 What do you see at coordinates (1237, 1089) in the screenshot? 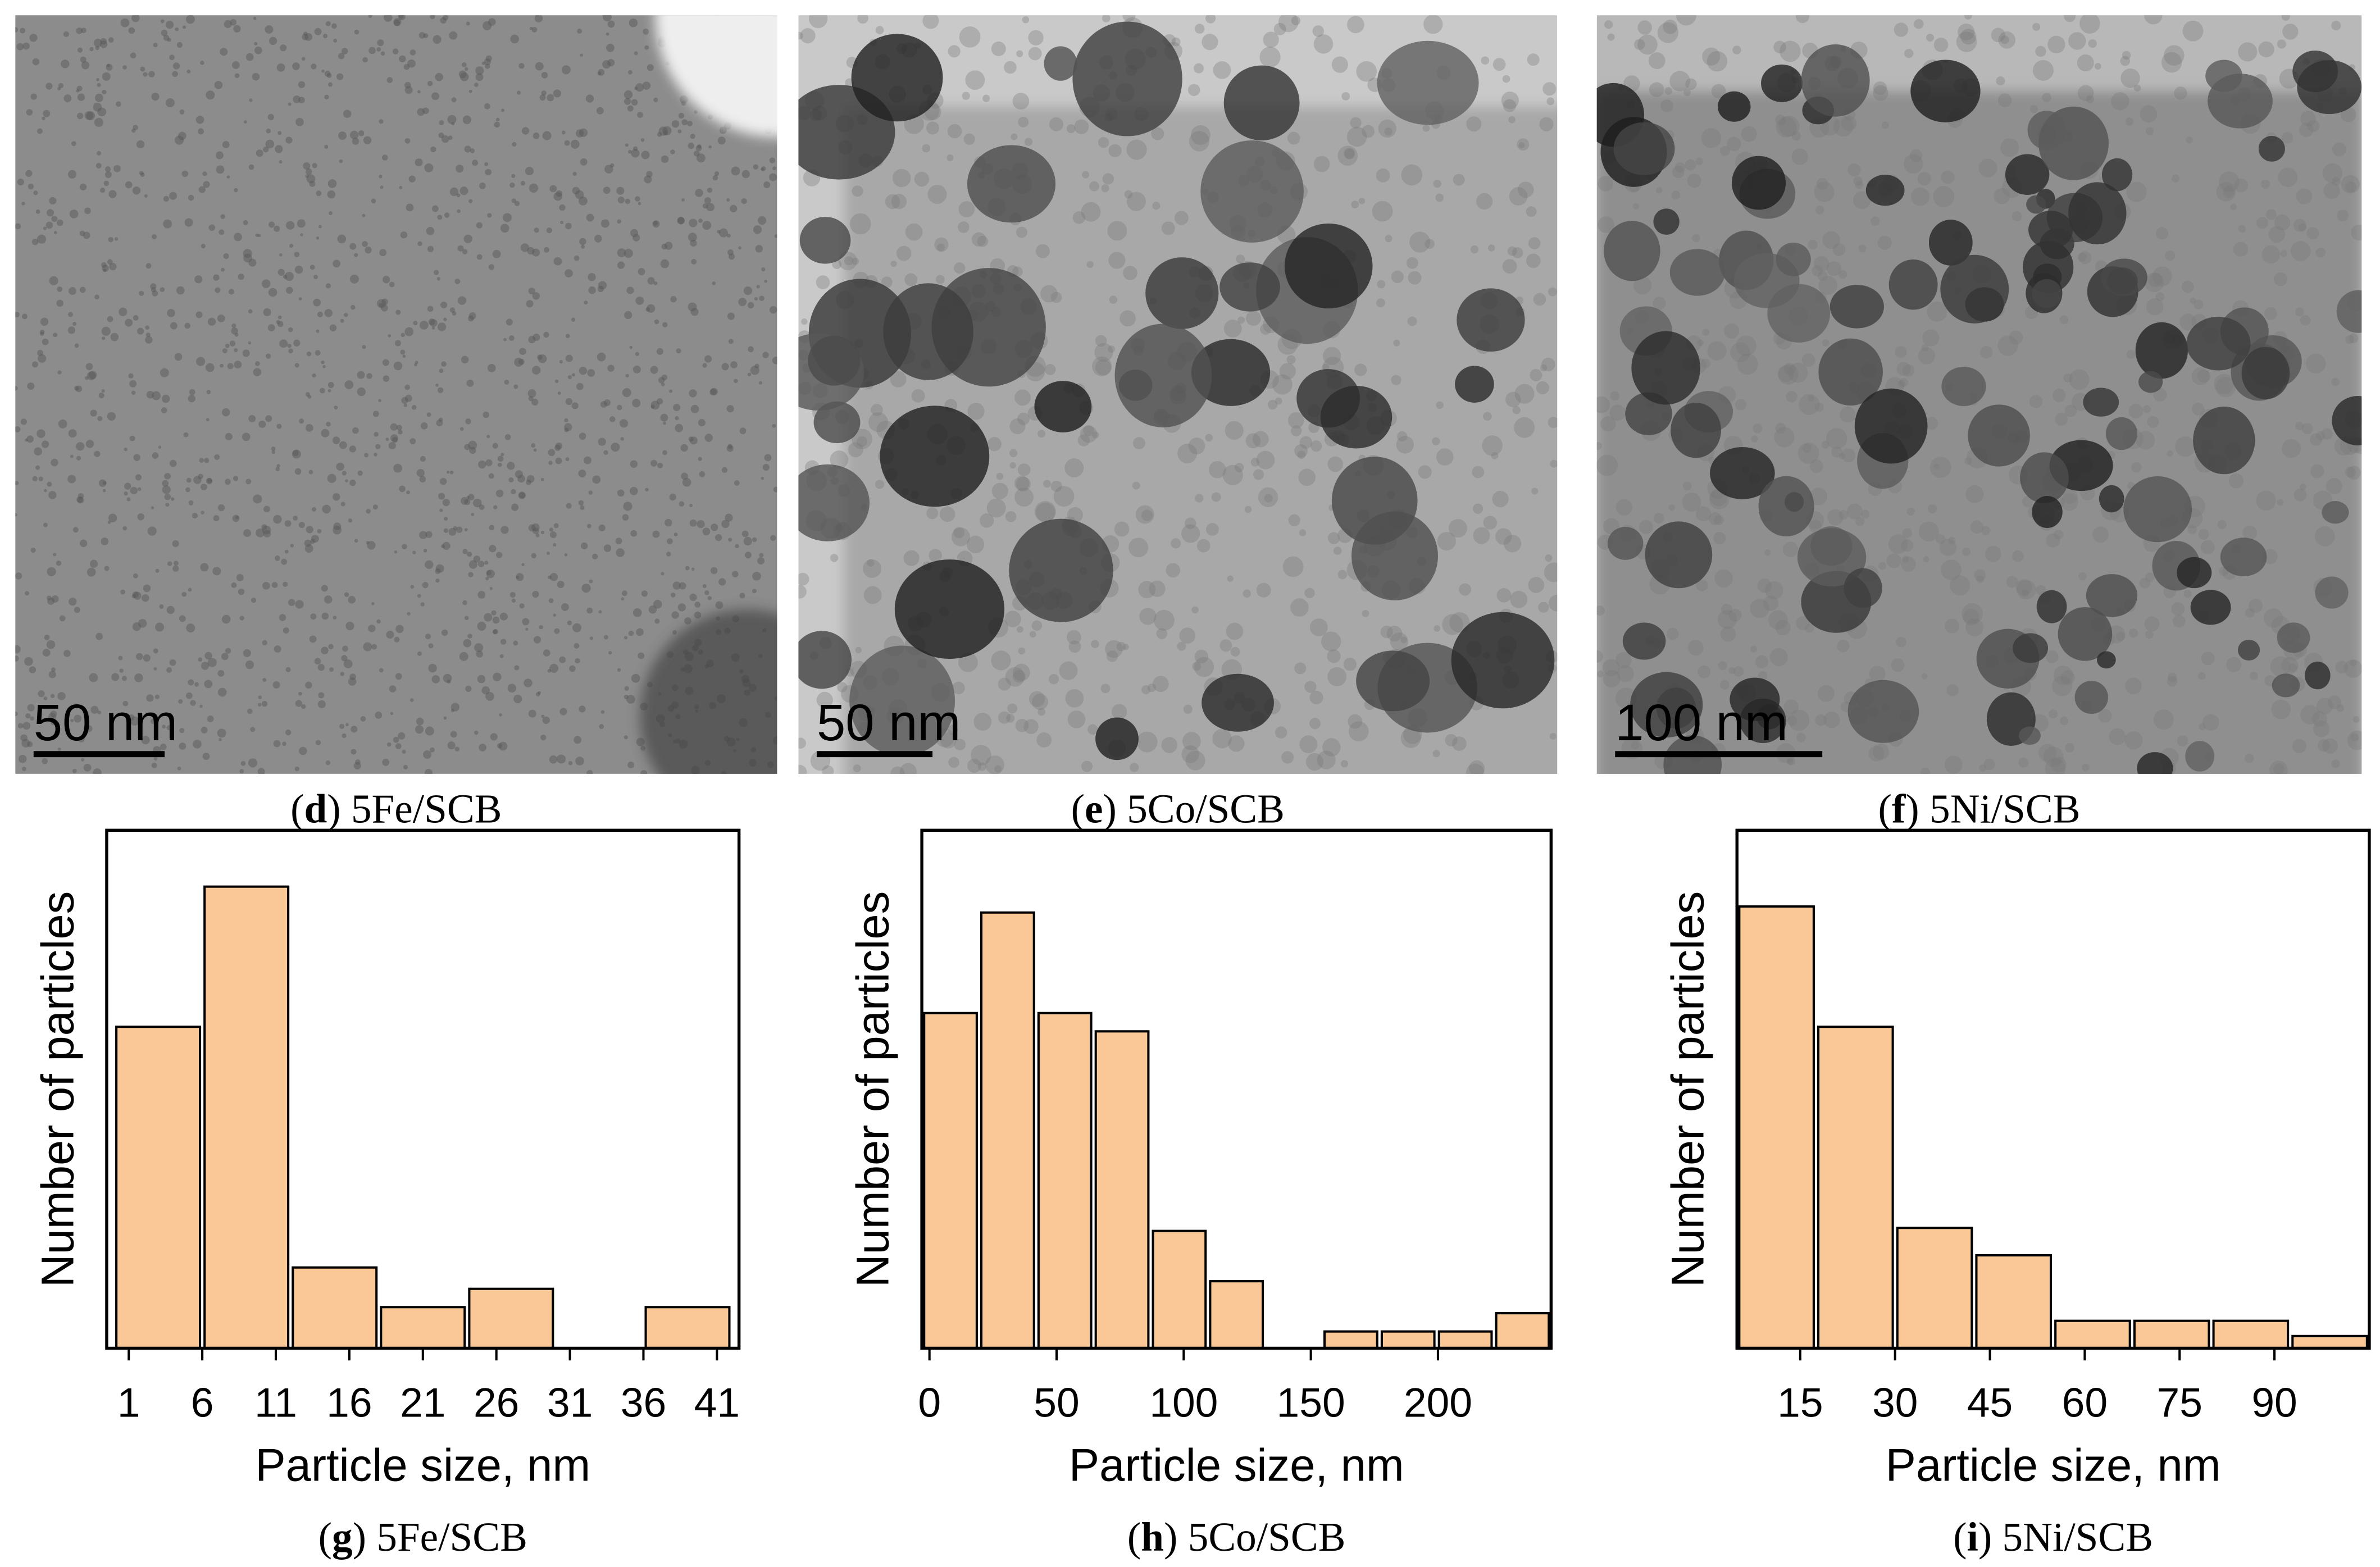
I see `plot-frame` at bounding box center [1237, 1089].